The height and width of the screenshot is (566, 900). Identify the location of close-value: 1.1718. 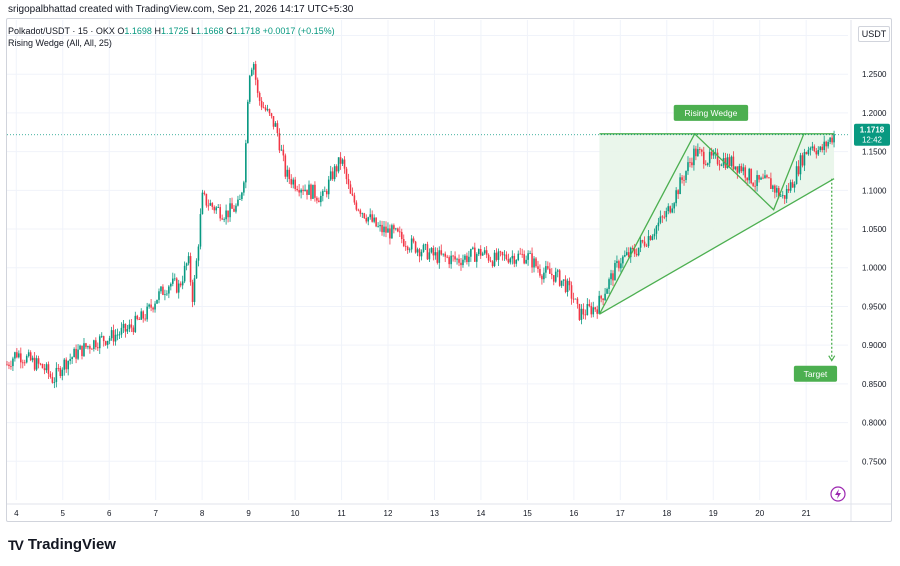
(246, 31).